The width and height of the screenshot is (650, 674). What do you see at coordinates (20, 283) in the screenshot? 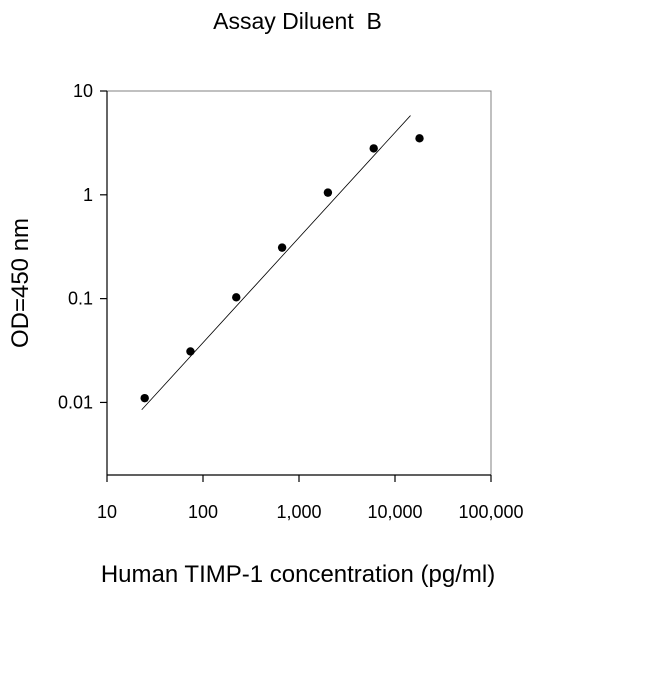
I see `y-axis-label: OD=450 nm` at bounding box center [20, 283].